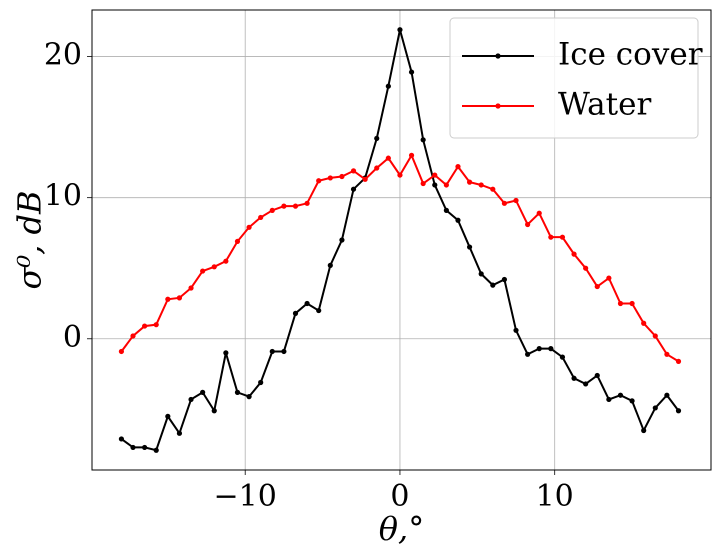 This screenshot has height=558, width=721. Describe the element at coordinates (401, 529) in the screenshot. I see `x-axis-label: θ,°` at that location.